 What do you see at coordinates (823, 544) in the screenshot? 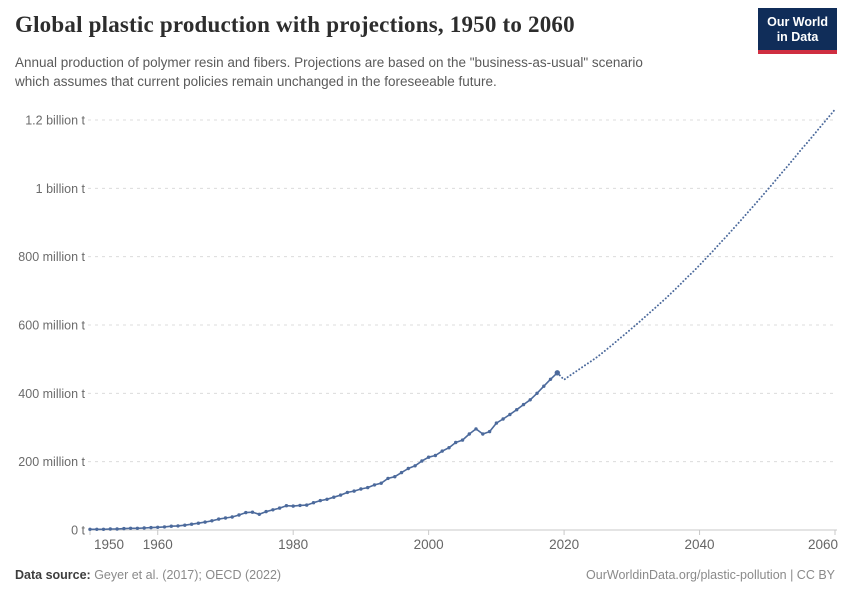
I see `svg-text: 2060` at bounding box center [823, 544].